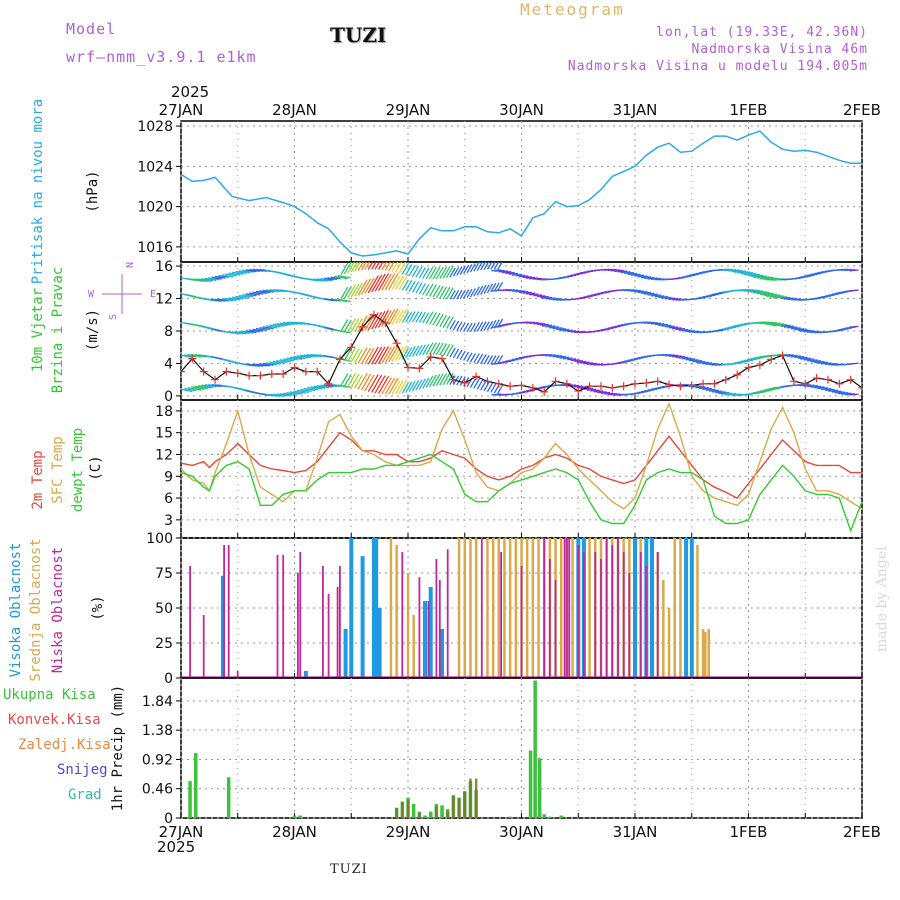 This screenshot has width=900, height=900. What do you see at coordinates (168, 679) in the screenshot?
I see `y-tick-label: 0` at bounding box center [168, 679].